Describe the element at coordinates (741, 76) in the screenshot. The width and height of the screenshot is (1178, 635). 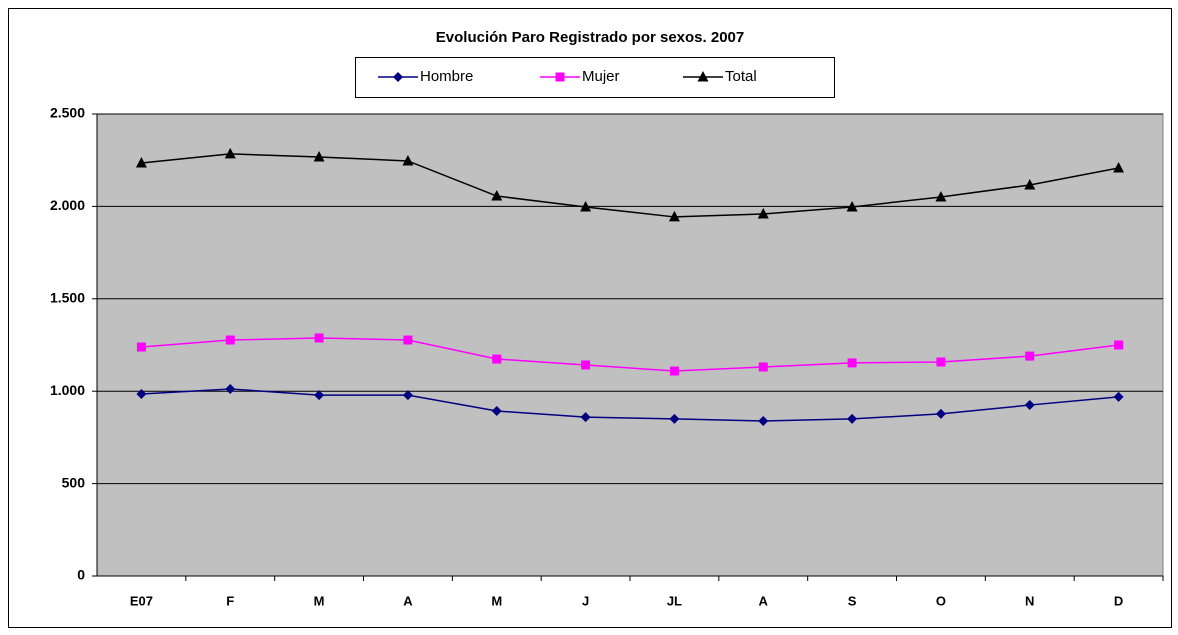
I see `legend-label: Total` at that location.